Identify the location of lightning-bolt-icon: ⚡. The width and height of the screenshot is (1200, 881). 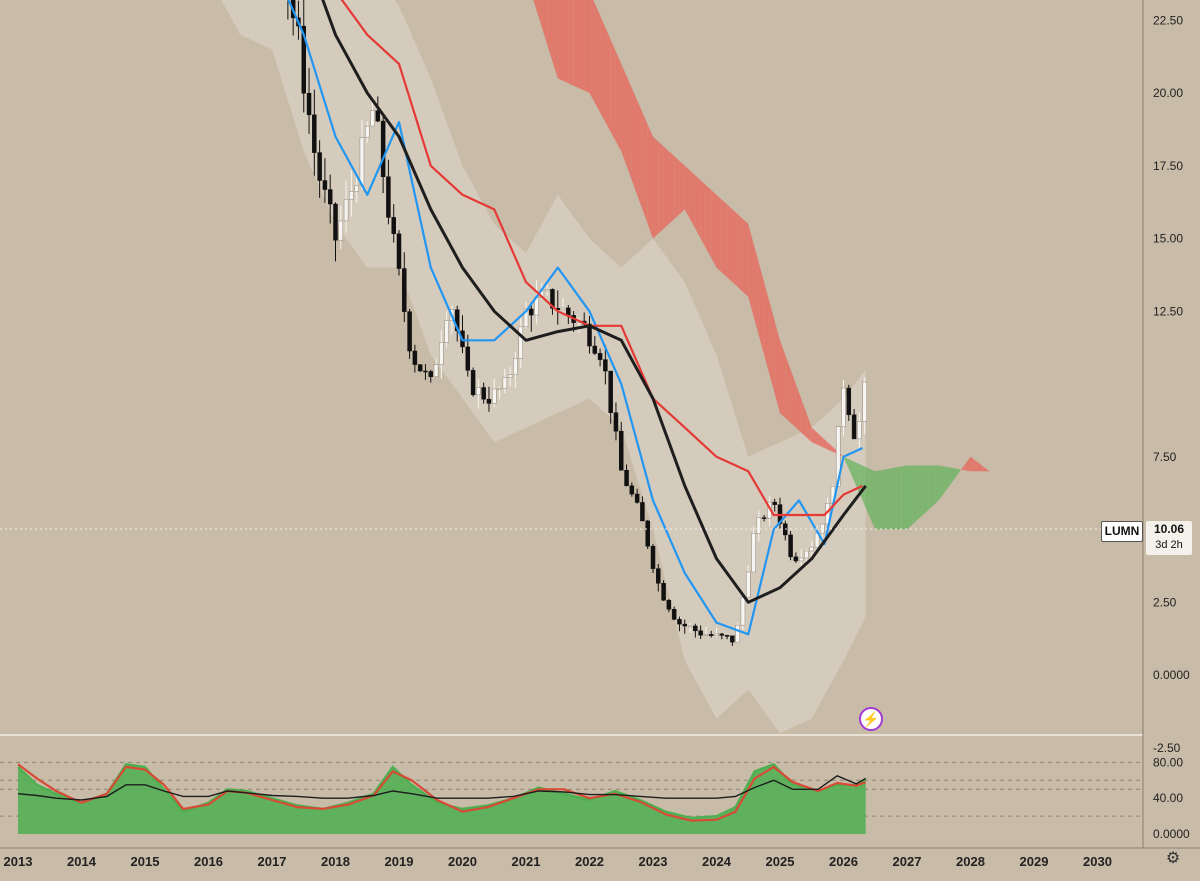
(871, 719).